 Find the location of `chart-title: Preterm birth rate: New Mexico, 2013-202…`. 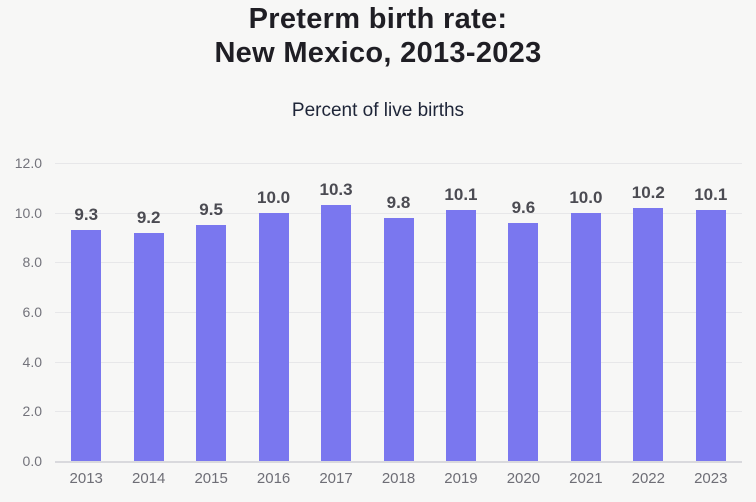

chart-title: Preterm birth rate: New Mexico, 2013-202… is located at coordinates (378, 35).